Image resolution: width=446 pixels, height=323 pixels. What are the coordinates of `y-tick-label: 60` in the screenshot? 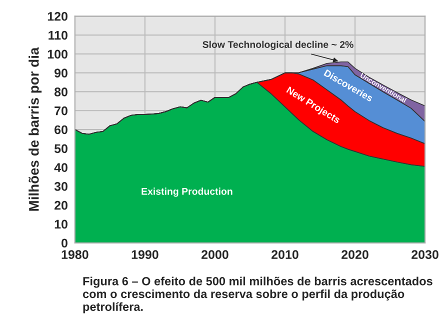 It's located at (61, 129).